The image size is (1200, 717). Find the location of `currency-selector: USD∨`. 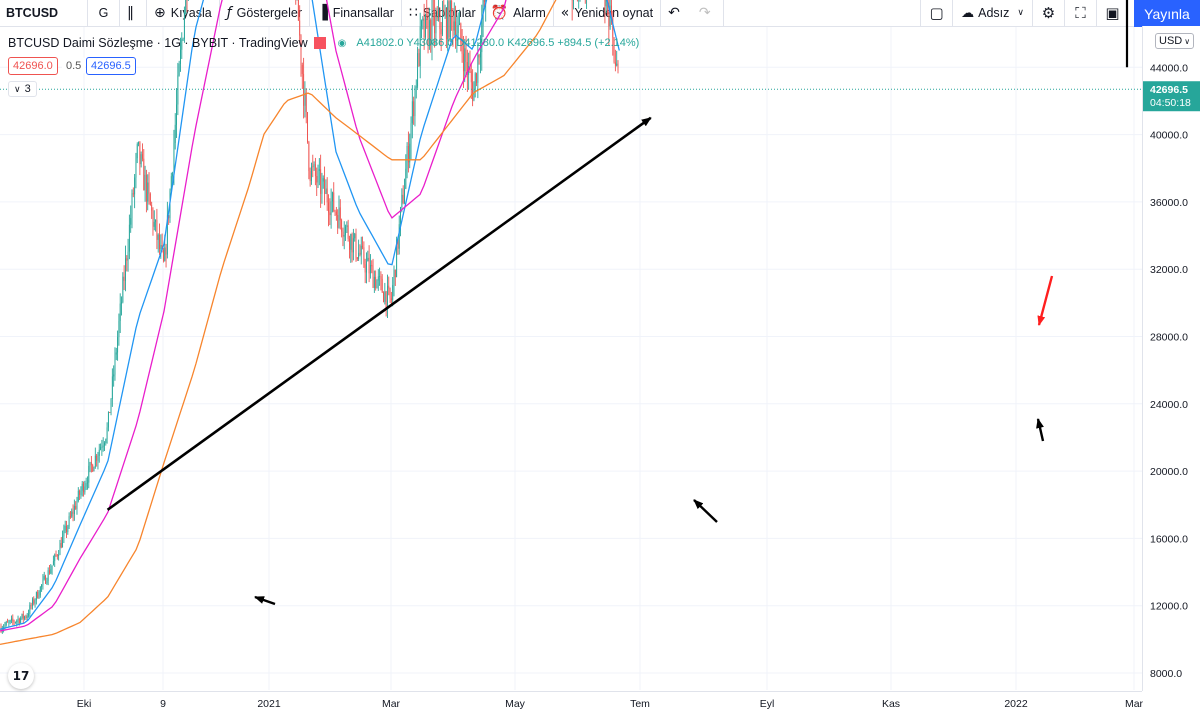

currency-selector: USD∨ is located at coordinates (1174, 41).